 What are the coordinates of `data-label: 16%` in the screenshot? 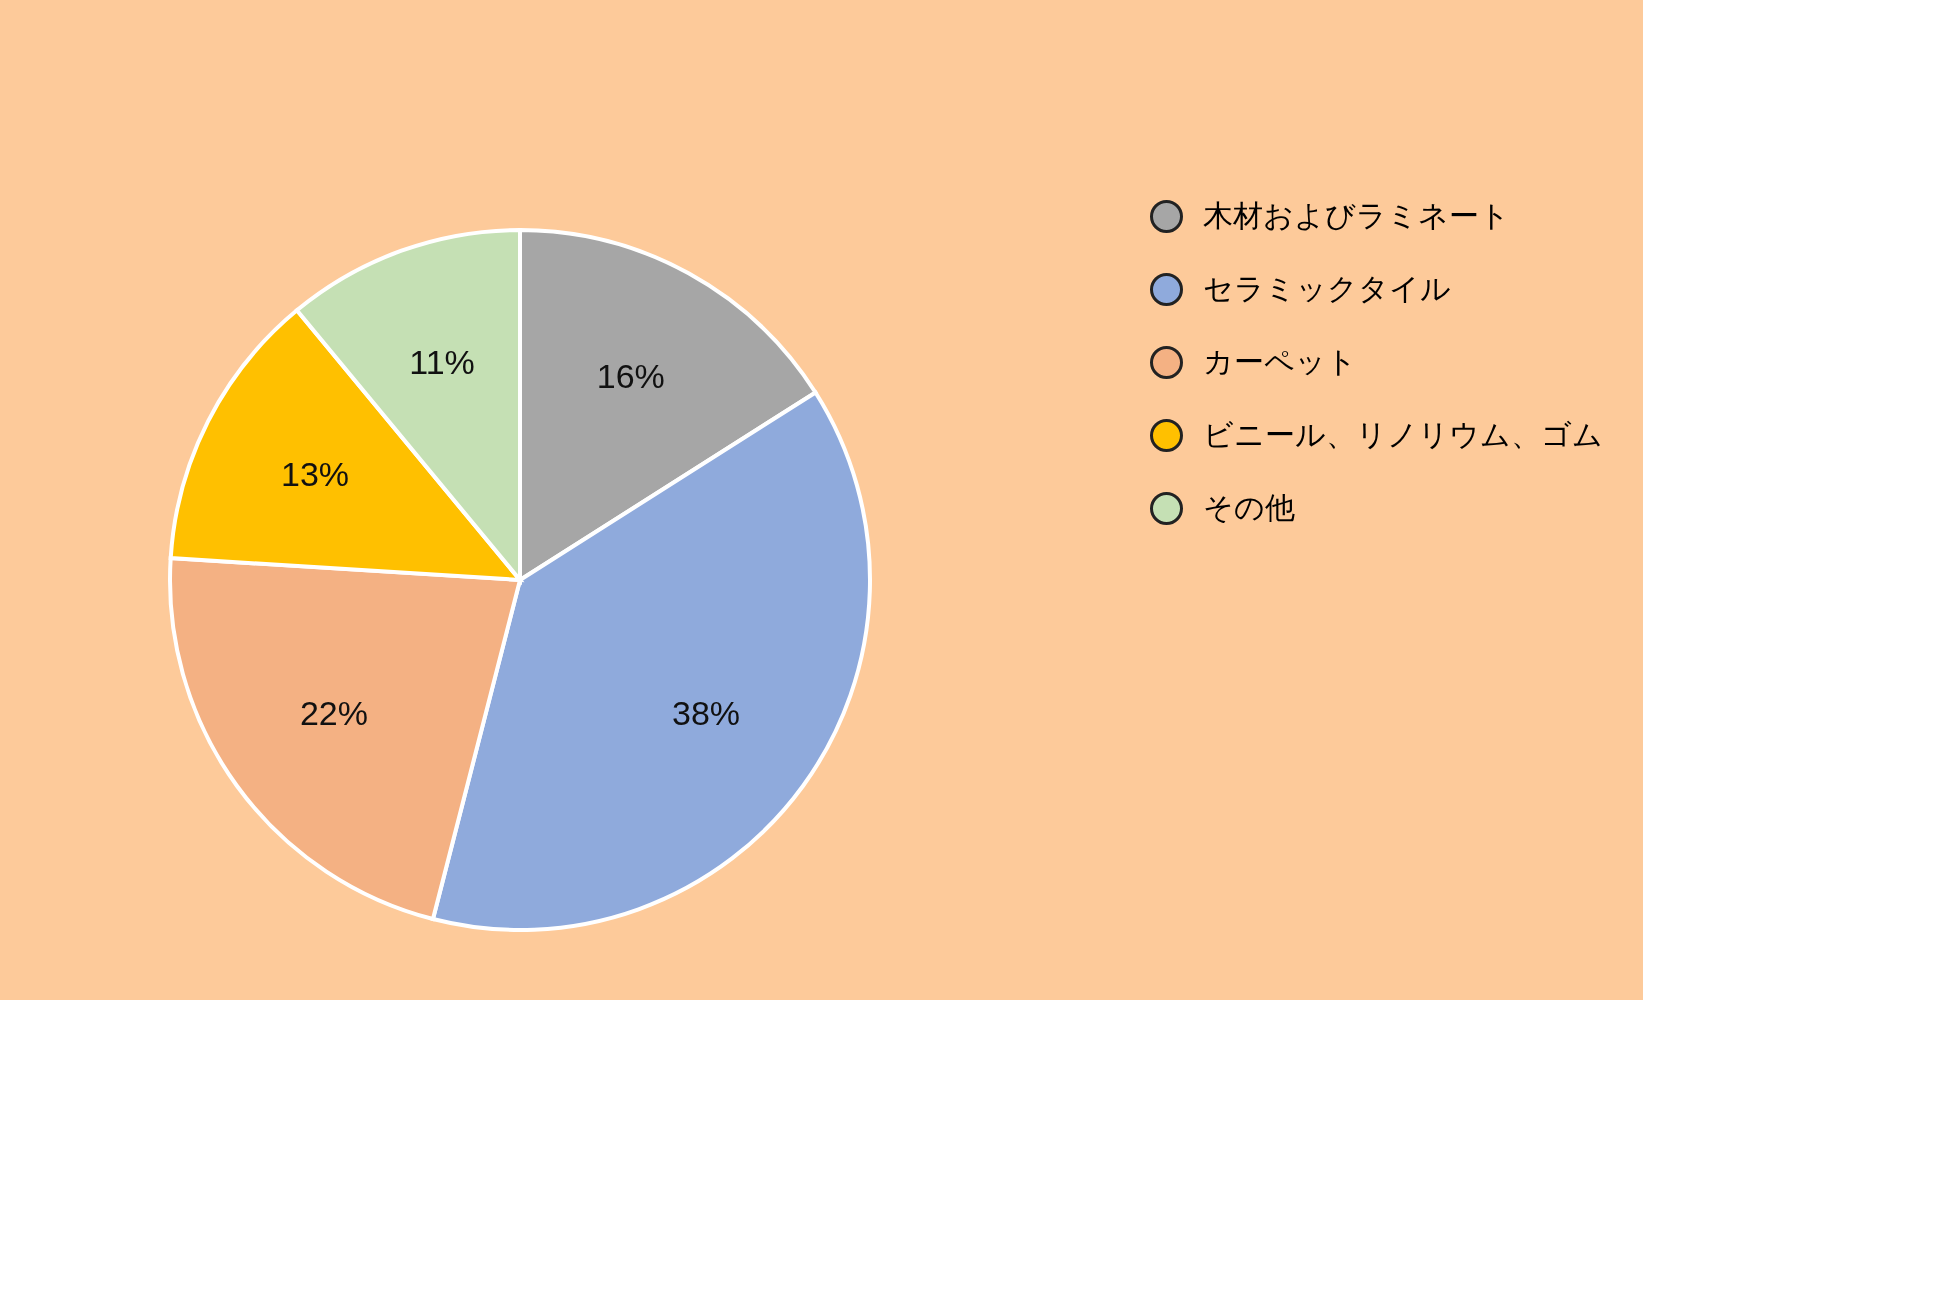 It's located at (630, 376).